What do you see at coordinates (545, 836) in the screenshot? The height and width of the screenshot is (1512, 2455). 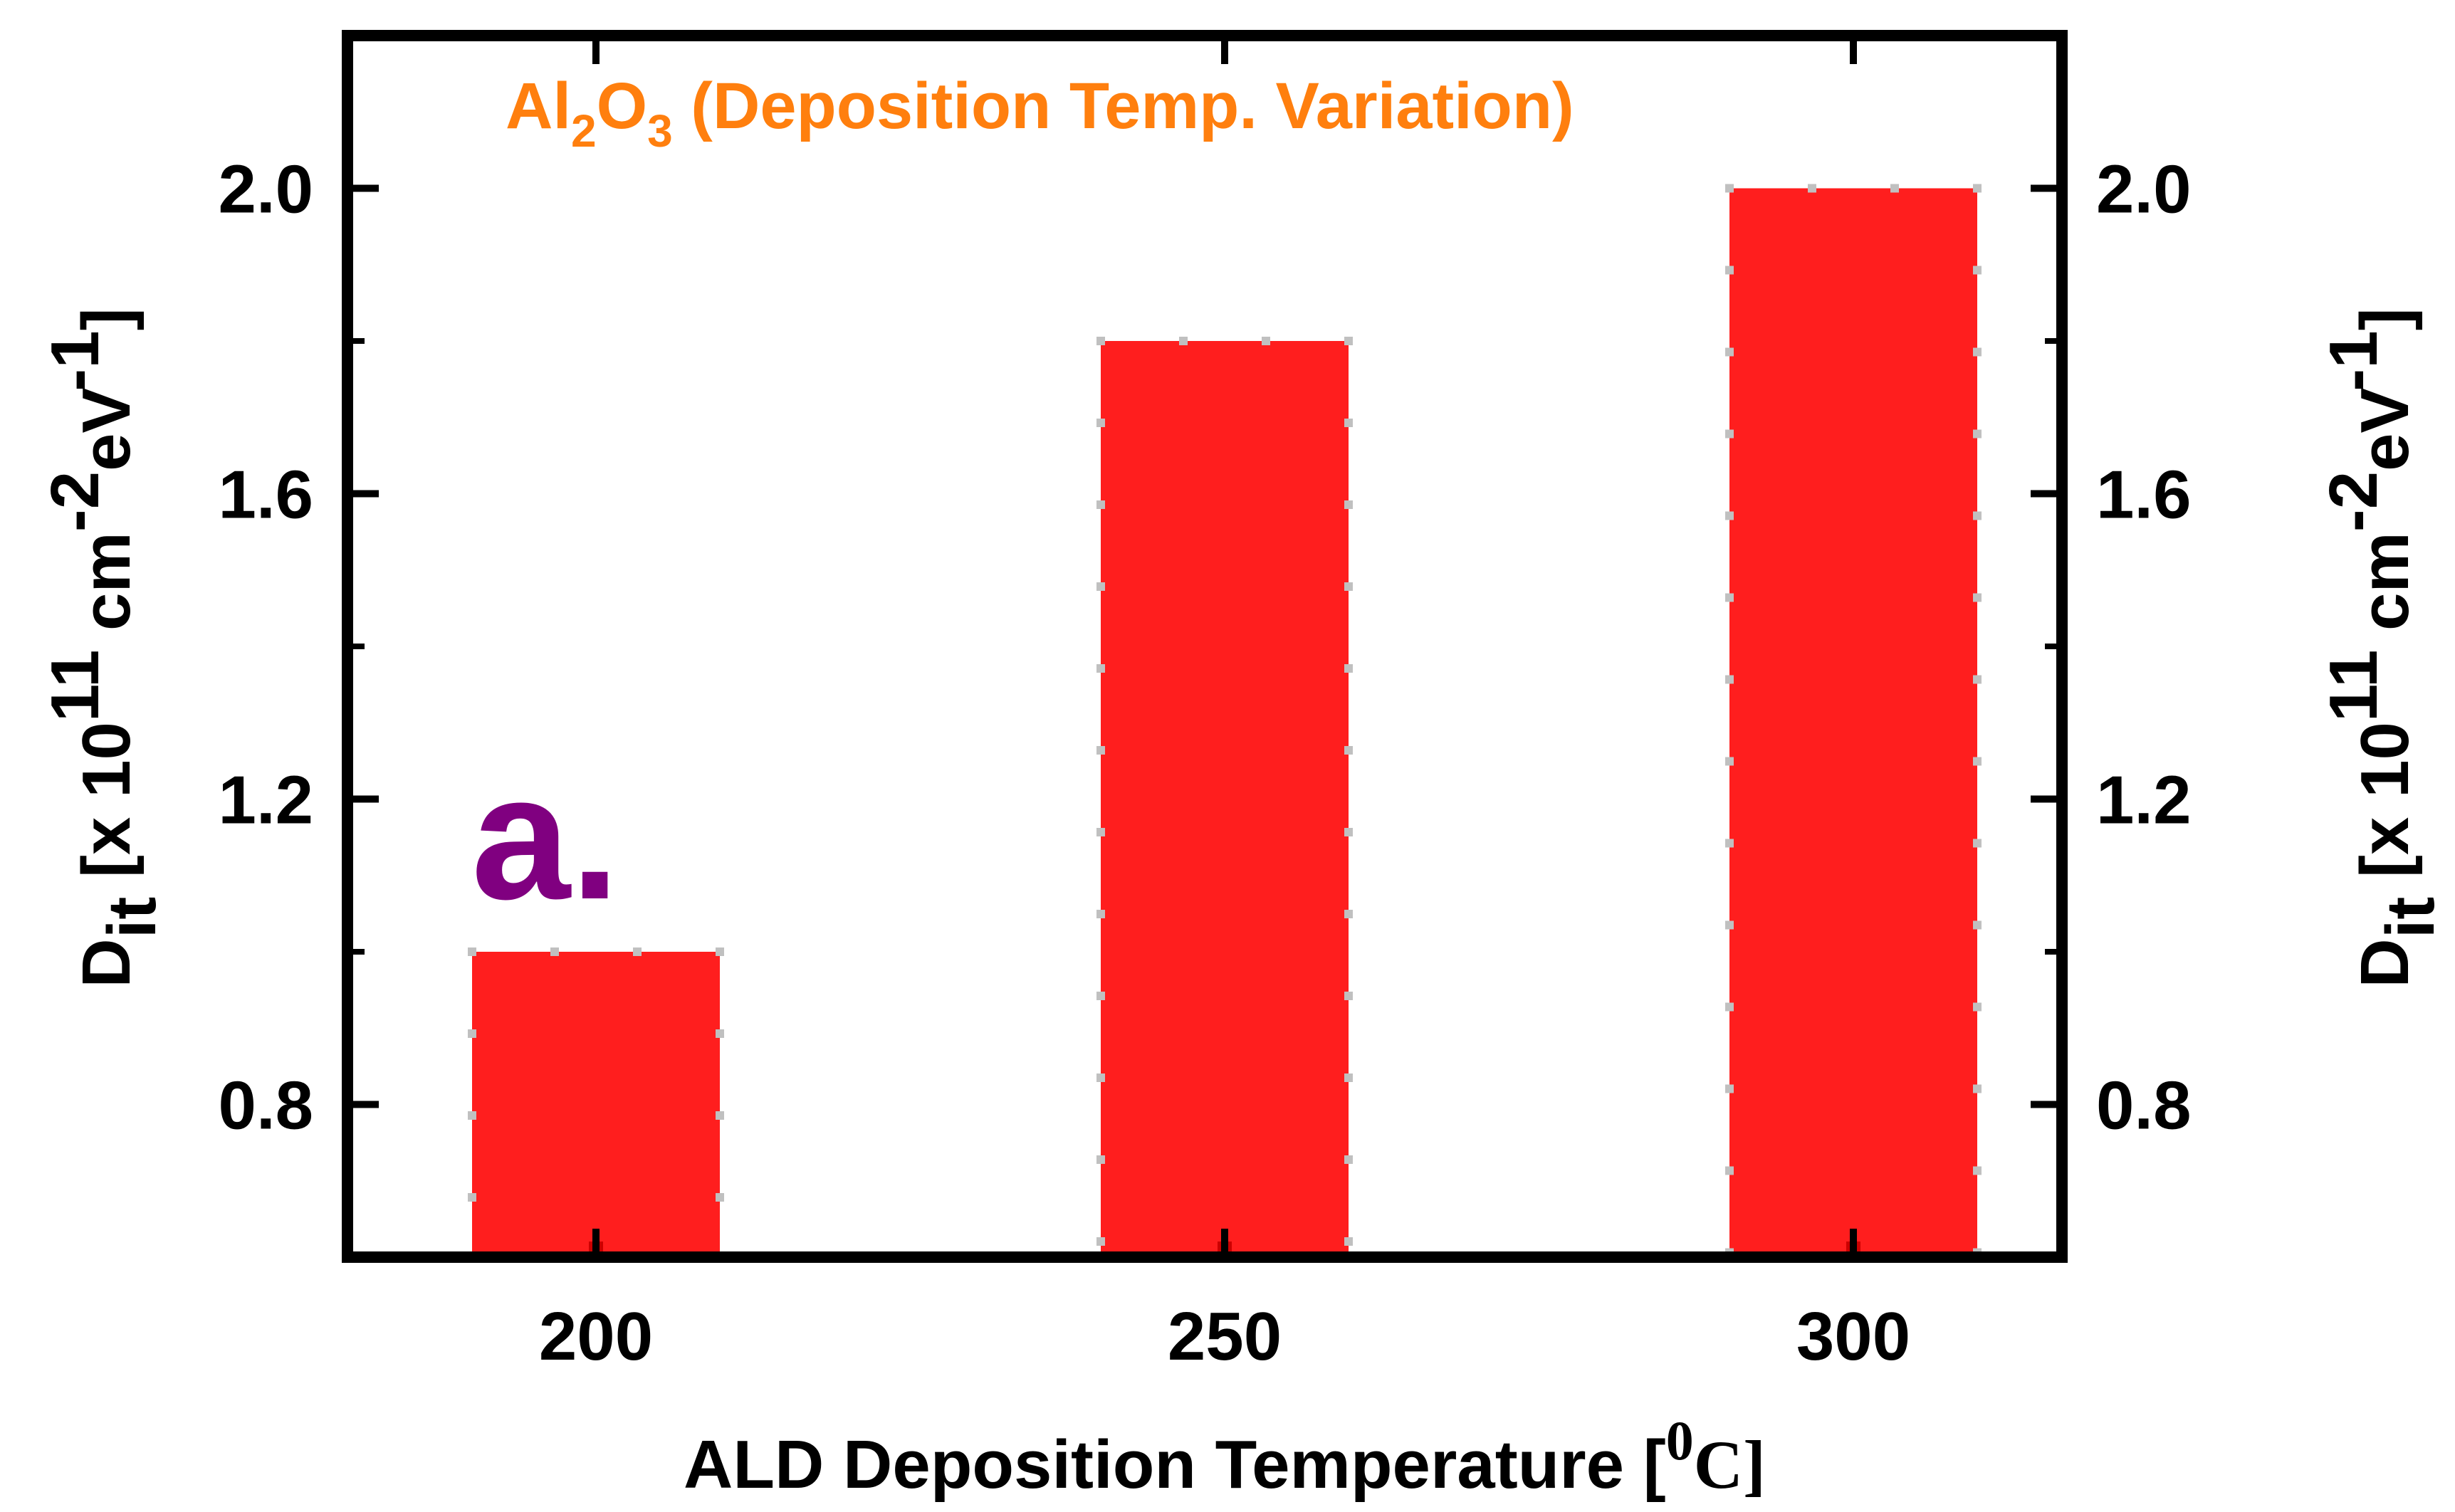 I see `panel-label: a.` at bounding box center [545, 836].